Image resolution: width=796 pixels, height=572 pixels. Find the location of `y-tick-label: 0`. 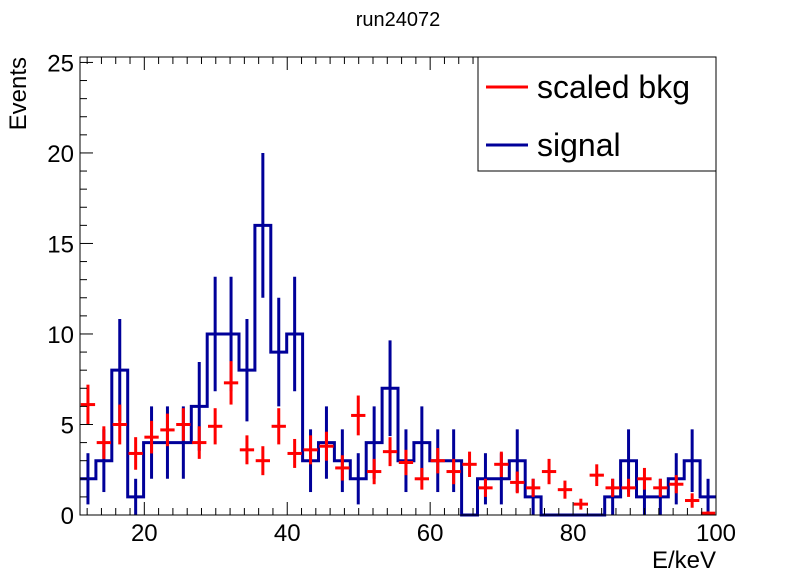

y-tick-label: 0 is located at coordinates (67, 516).